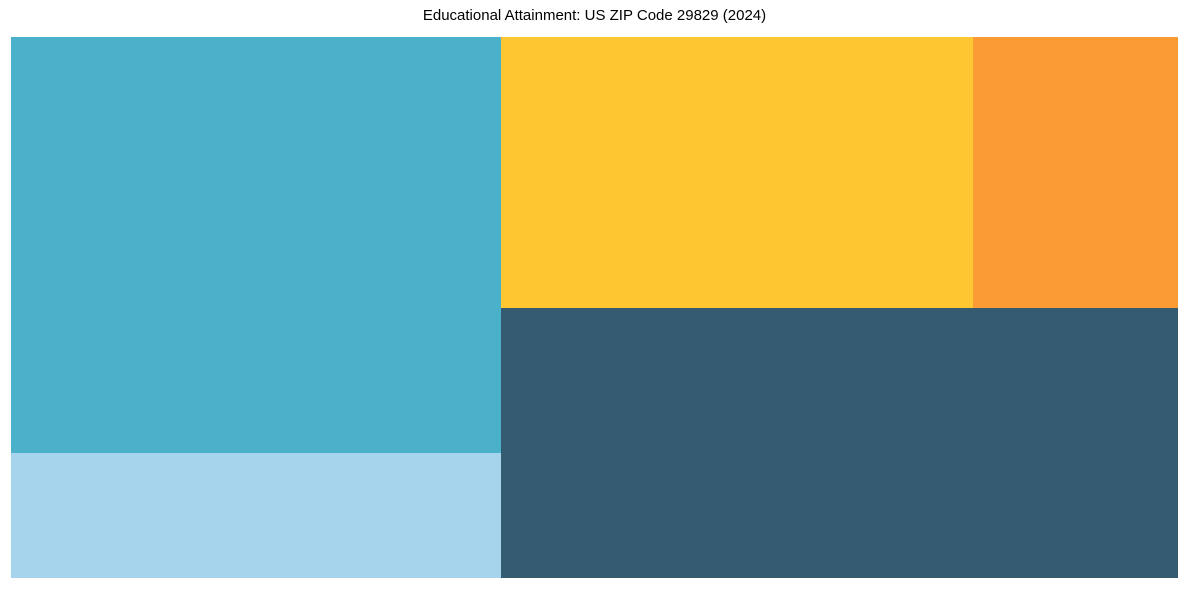 The image size is (1189, 590). What do you see at coordinates (1075, 173) in the screenshot?
I see `treemap-tile: Graduate or professional degree` at bounding box center [1075, 173].